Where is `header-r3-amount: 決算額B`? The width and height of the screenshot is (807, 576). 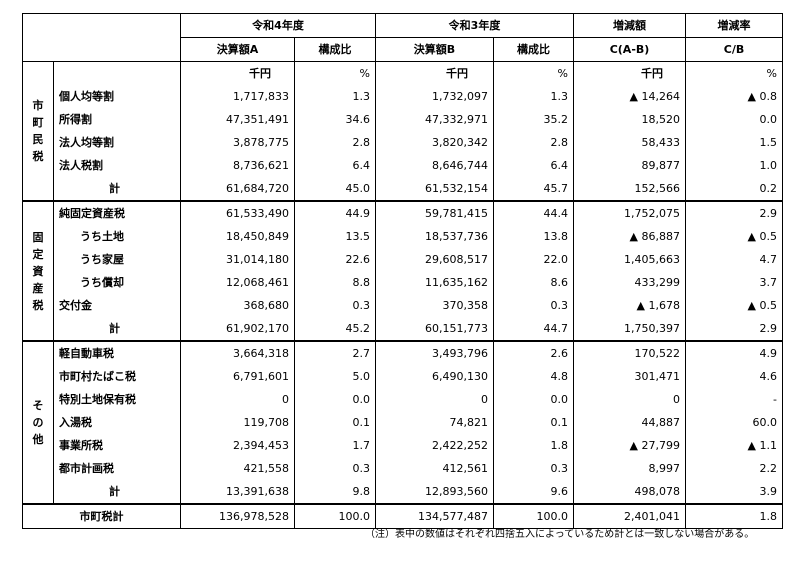 header-r3-amount: 決算額B is located at coordinates (434, 49).